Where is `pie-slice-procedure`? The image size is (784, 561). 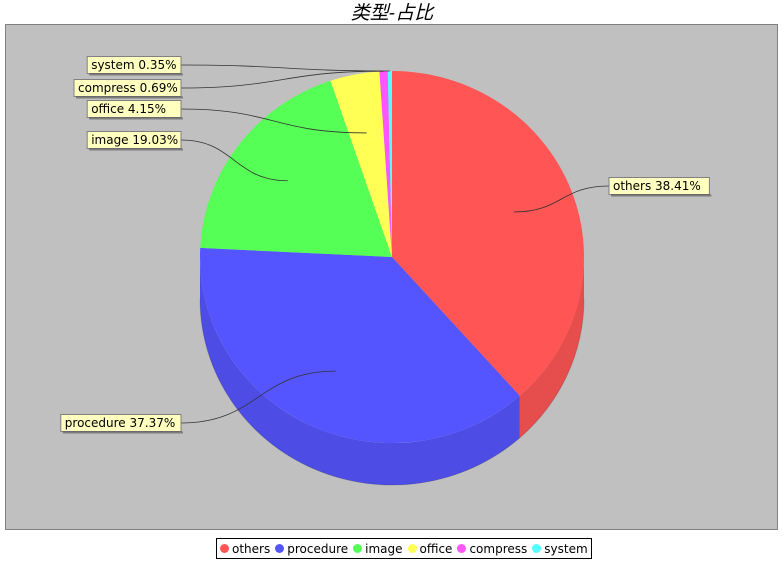 pie-slice-procedure is located at coordinates (360, 345).